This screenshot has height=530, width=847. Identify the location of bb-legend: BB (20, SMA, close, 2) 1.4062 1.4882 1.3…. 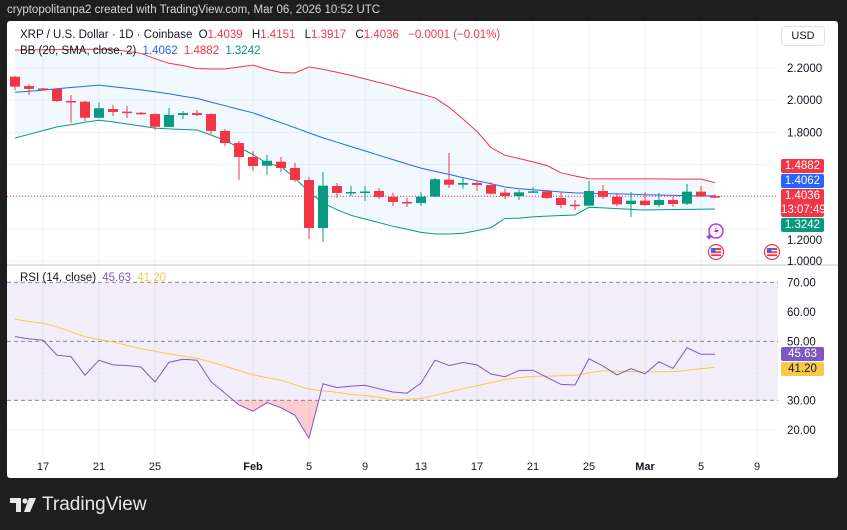
(142, 51).